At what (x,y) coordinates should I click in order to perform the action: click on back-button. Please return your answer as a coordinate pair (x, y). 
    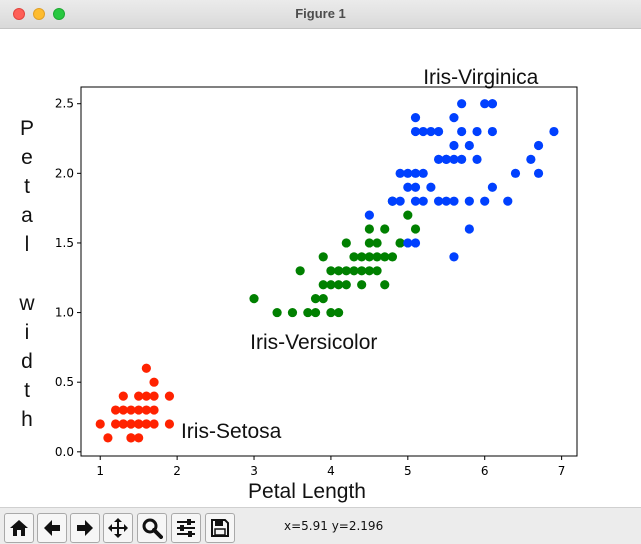
    Looking at the image, I should click on (52, 528).